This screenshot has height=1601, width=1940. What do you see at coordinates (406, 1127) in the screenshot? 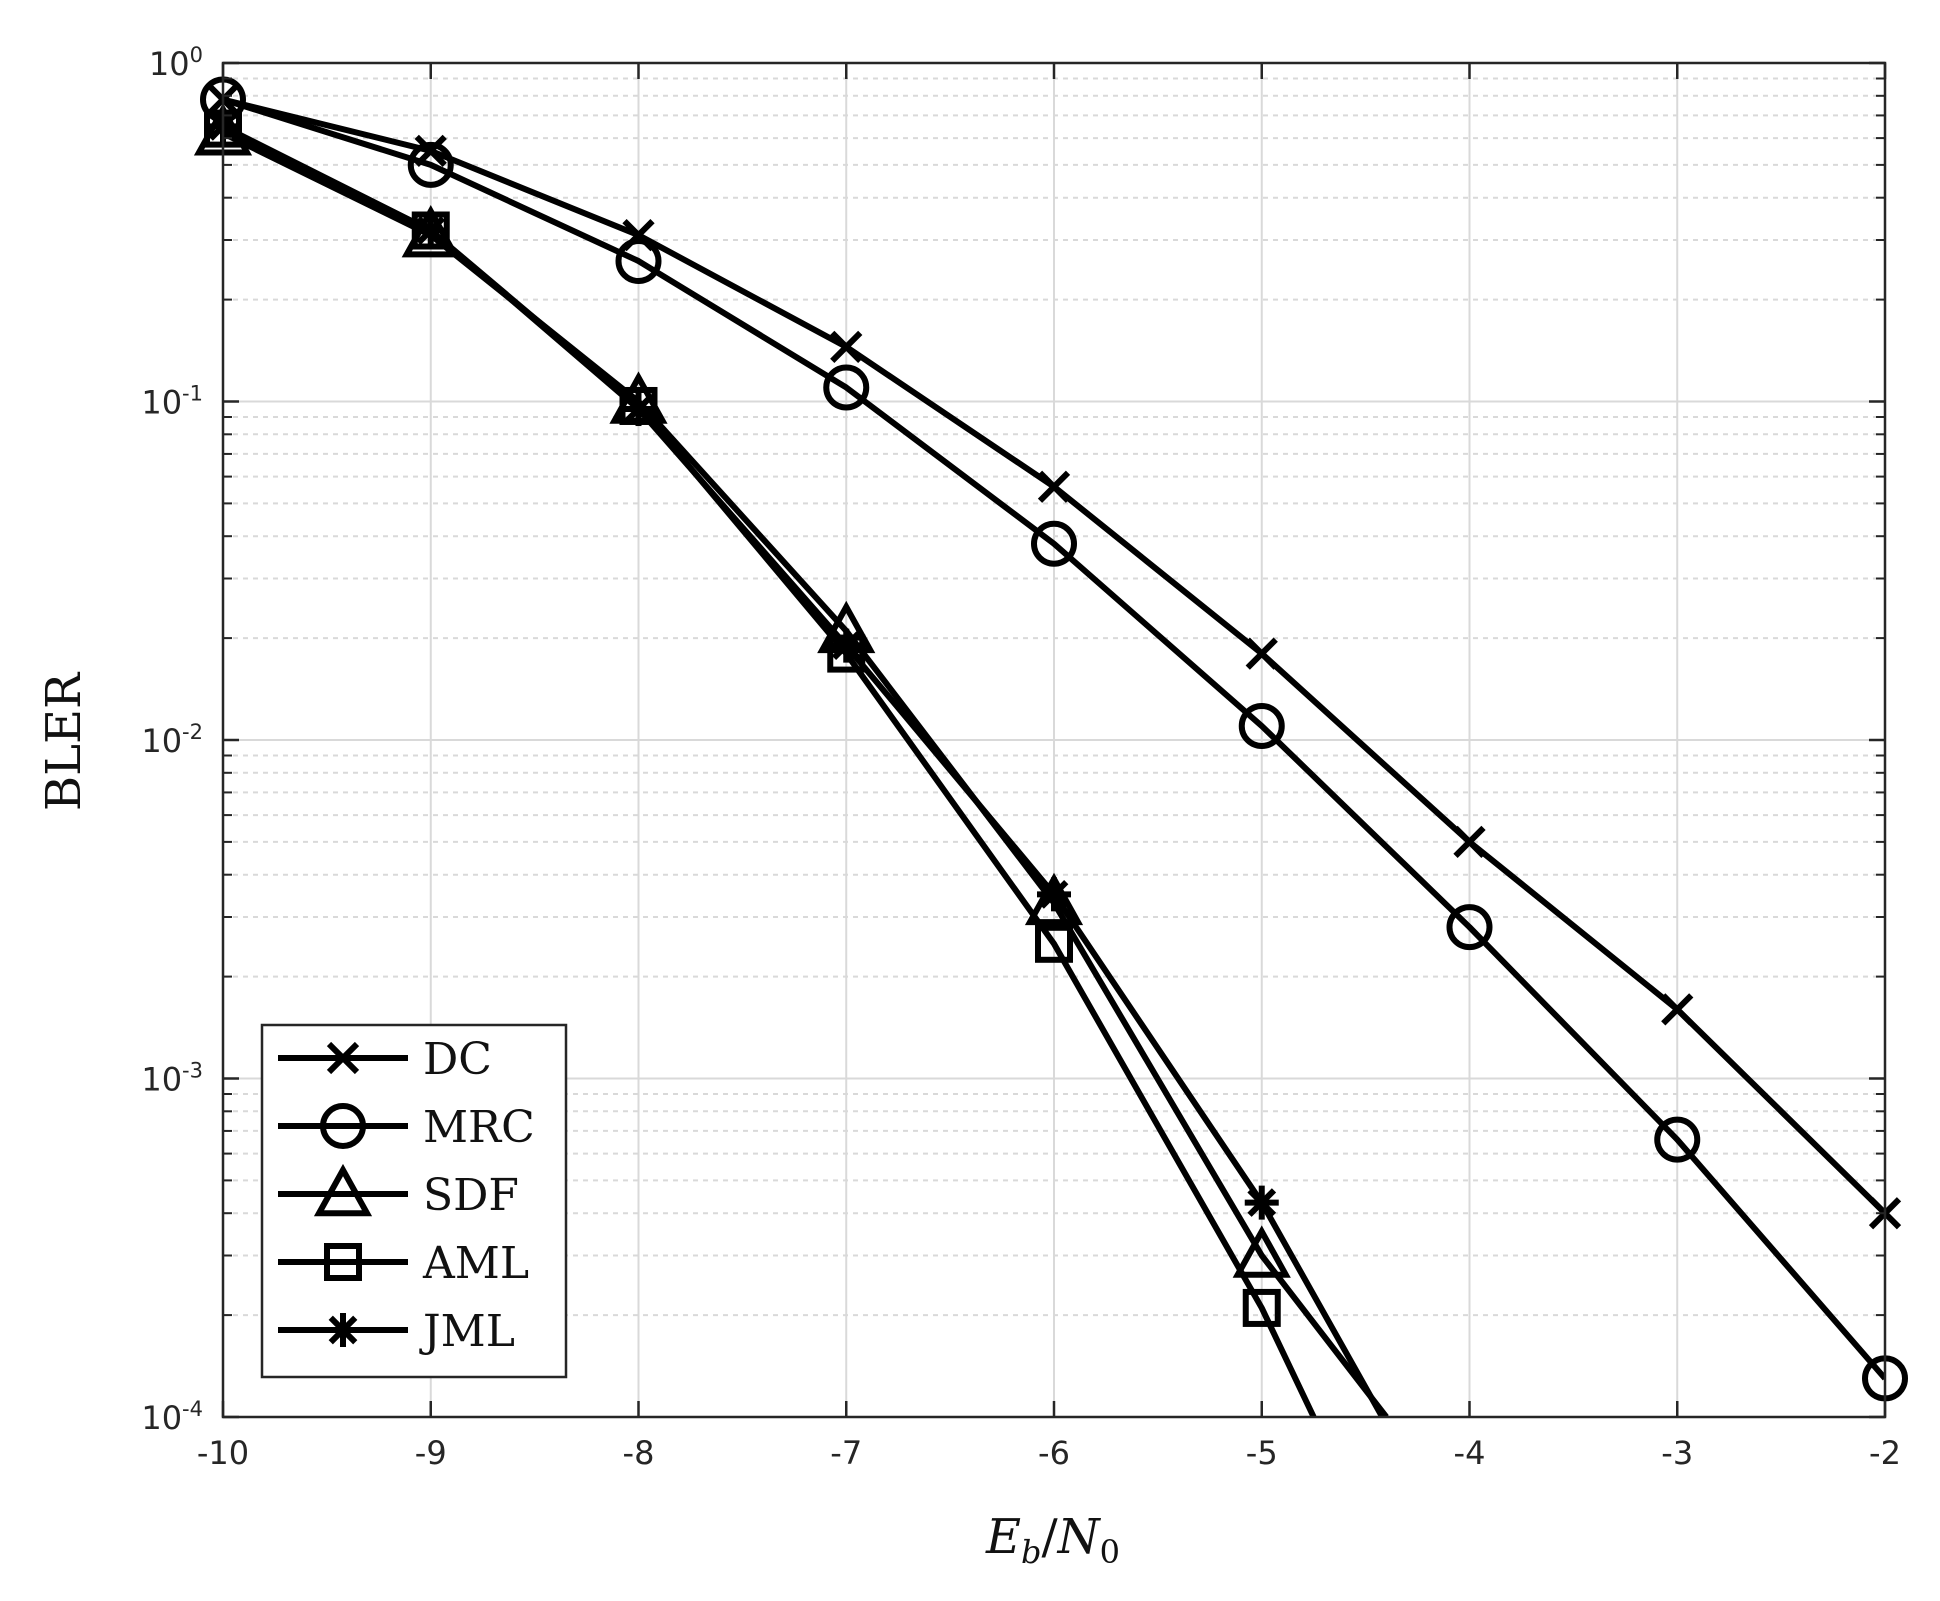
I see `legend-item-mrc: MRC` at bounding box center [406, 1127].